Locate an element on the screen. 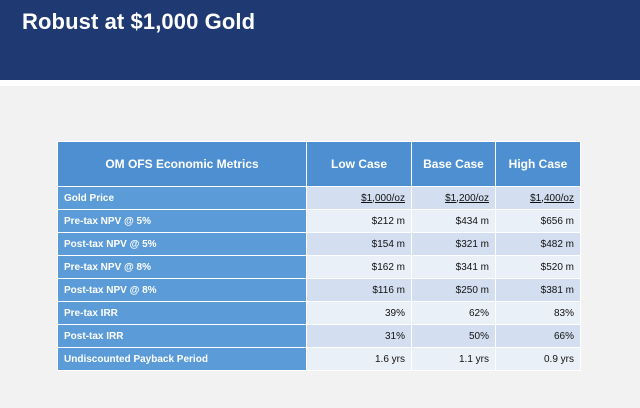 The height and width of the screenshot is (408, 640). cell-high-case: $520 m is located at coordinates (538, 267).